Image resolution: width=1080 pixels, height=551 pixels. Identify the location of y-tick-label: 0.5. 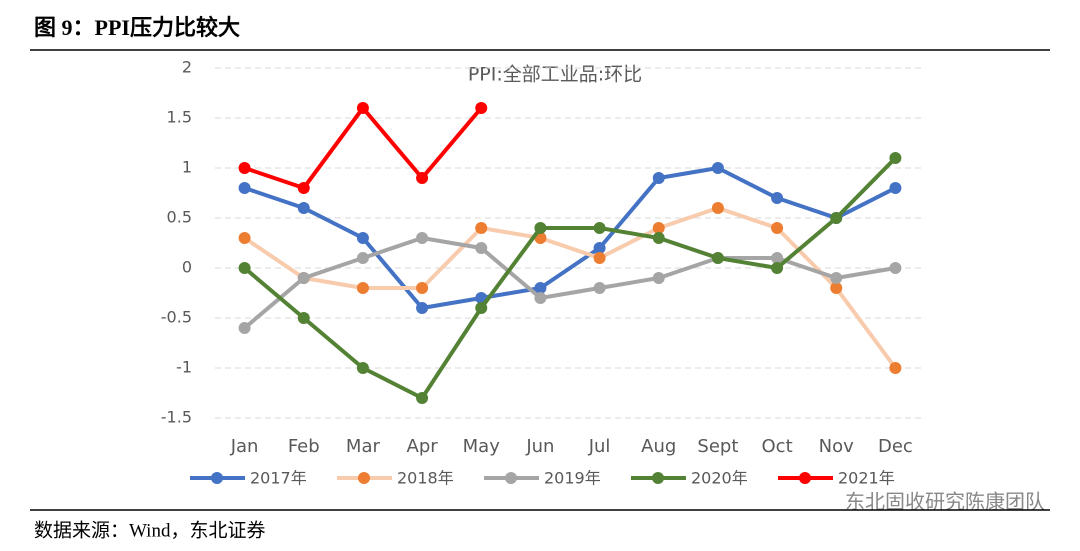
(179, 217).